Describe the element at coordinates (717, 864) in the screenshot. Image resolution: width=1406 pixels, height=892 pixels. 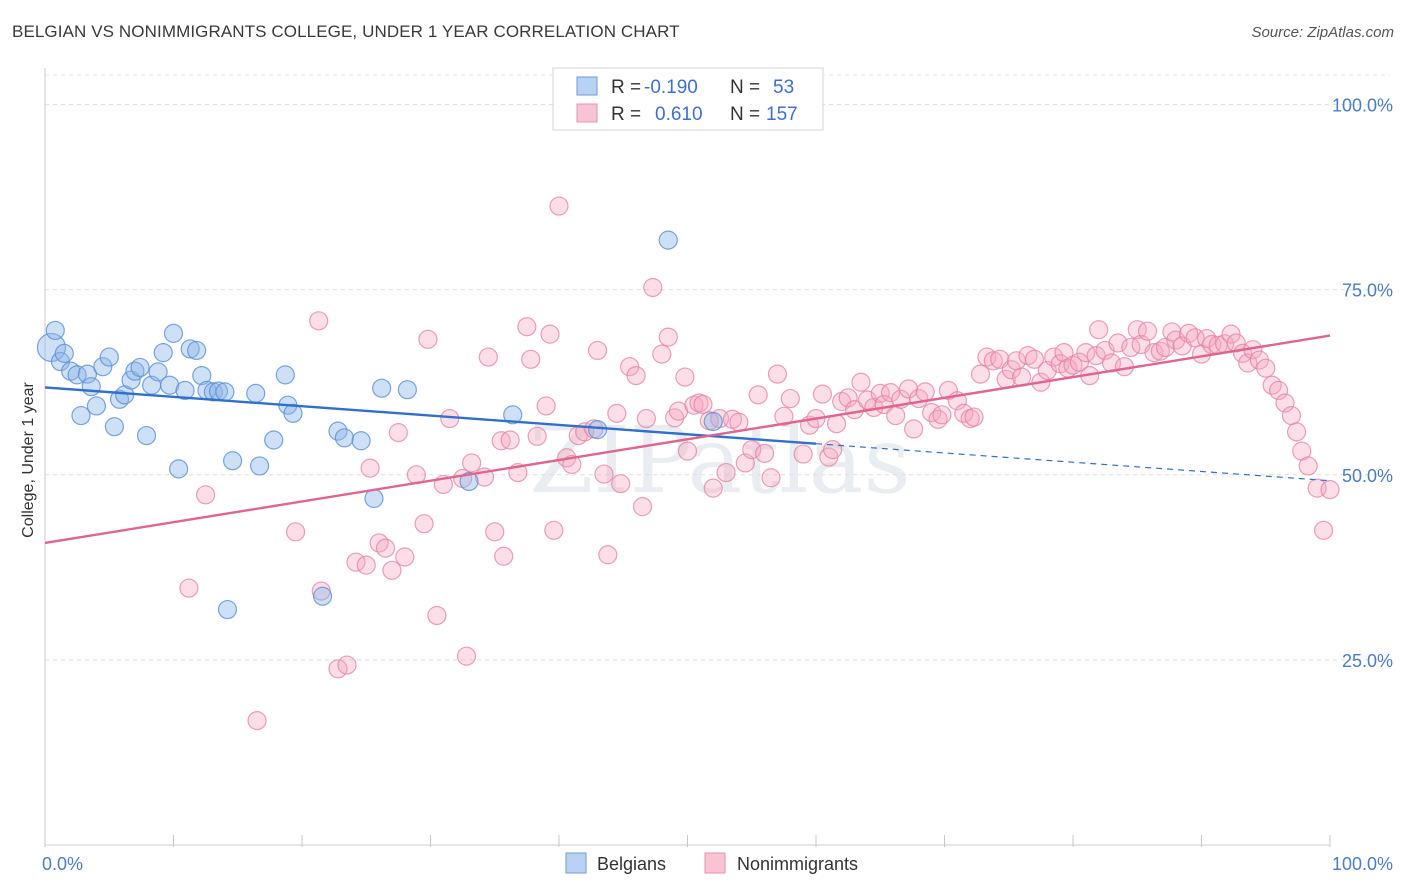
I see `x-tick-labels: 0.0% 100.0%` at that location.